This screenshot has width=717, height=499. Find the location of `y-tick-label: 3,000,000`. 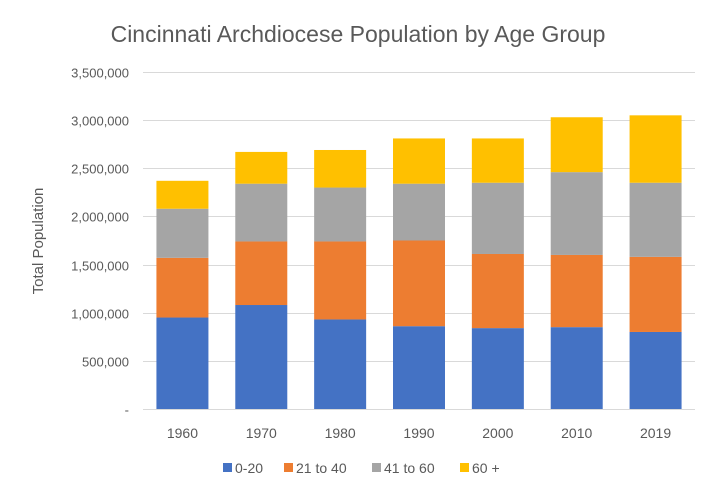

y-tick-label: 3,000,000 is located at coordinates (100, 121).